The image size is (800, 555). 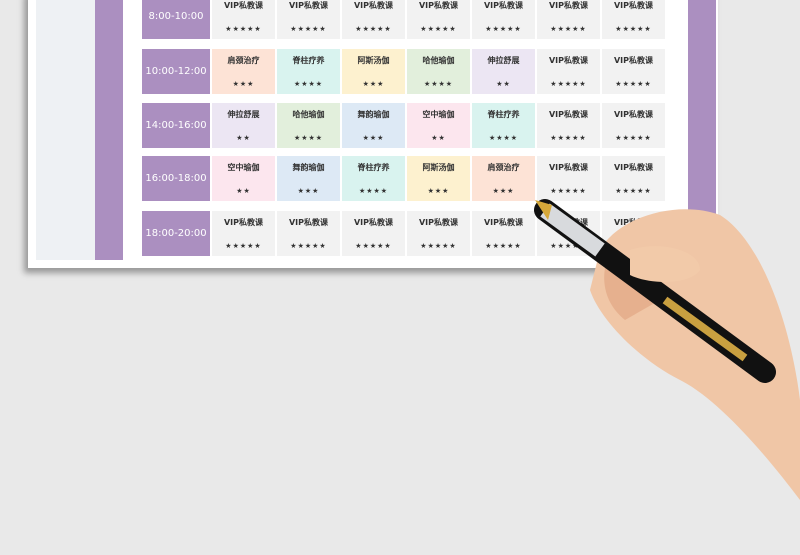 What do you see at coordinates (109, 130) in the screenshot?
I see `left-purple-bar` at bounding box center [109, 130].